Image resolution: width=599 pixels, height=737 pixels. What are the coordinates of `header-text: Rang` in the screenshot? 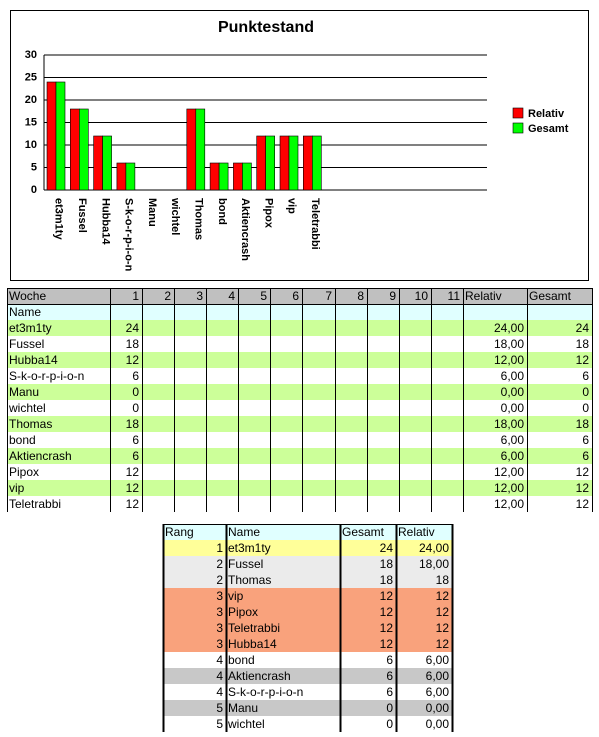 It's located at (179, 532).